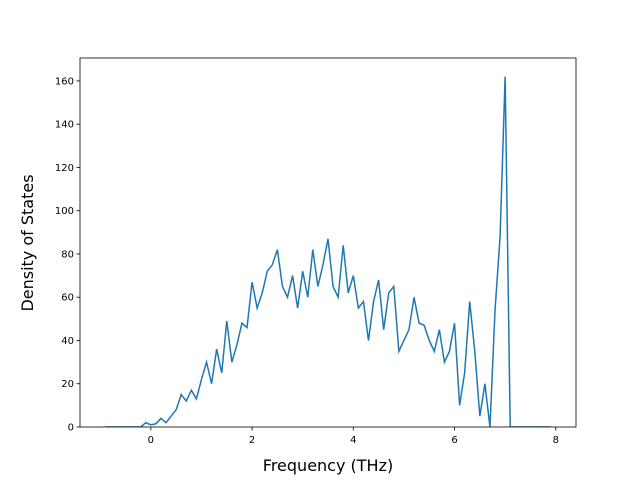  I want to click on y-tick-label: 0, so click(71, 428).